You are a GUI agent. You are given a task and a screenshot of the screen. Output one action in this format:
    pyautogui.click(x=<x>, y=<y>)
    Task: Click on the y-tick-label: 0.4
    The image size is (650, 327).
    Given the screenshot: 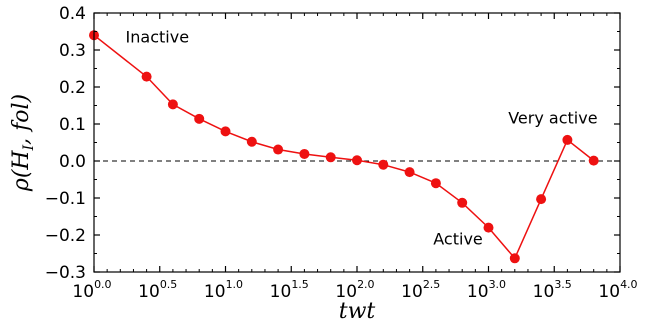 What is the action you would take?
    pyautogui.click(x=72, y=14)
    